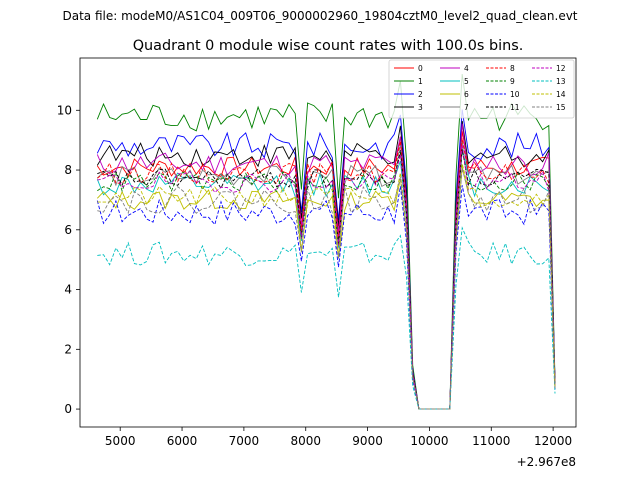  What do you see at coordinates (546, 462) in the screenshot?
I see `x-offset-label: +2.967e8` at bounding box center [546, 462].